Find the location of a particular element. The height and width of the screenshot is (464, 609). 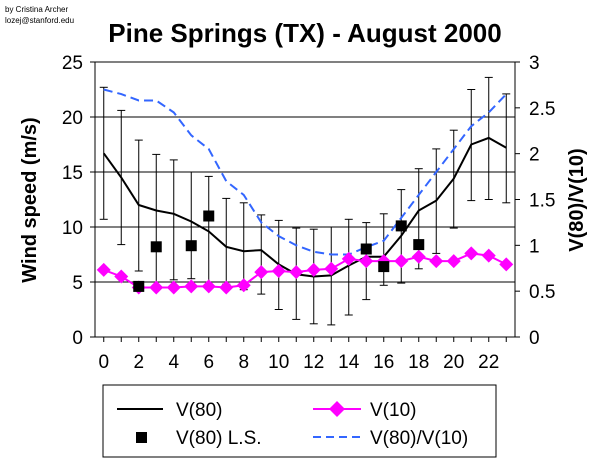

x-tick-label: 18 is located at coordinates (418, 362).